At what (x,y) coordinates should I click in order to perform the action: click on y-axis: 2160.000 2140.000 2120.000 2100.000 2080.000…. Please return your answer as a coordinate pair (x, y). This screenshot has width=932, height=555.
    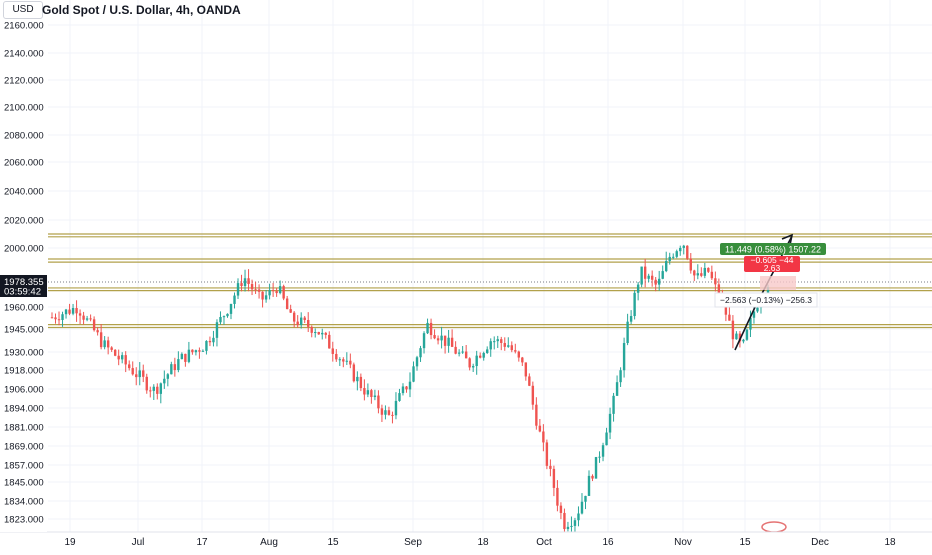
    Looking at the image, I should click on (23, 275).